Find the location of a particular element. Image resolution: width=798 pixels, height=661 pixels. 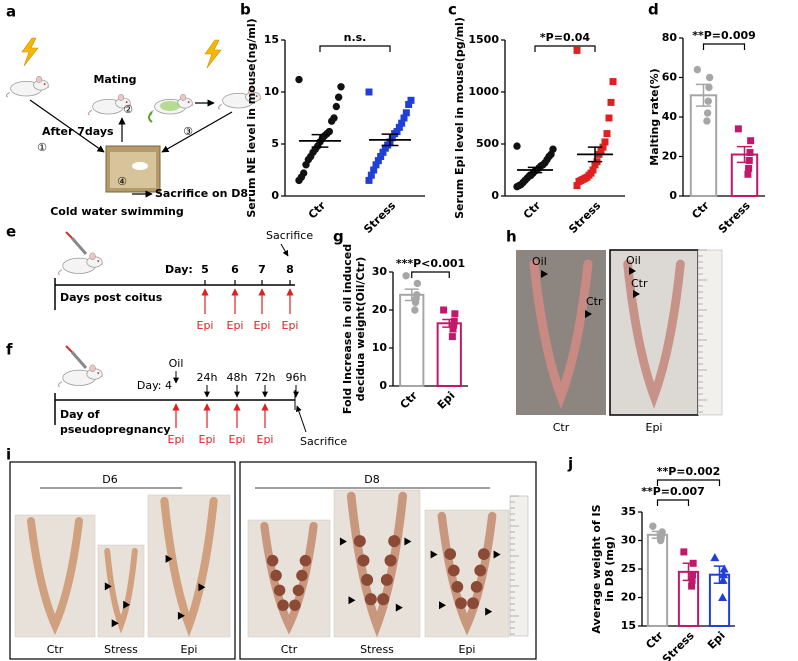

photo is located at coordinates (467, 573).